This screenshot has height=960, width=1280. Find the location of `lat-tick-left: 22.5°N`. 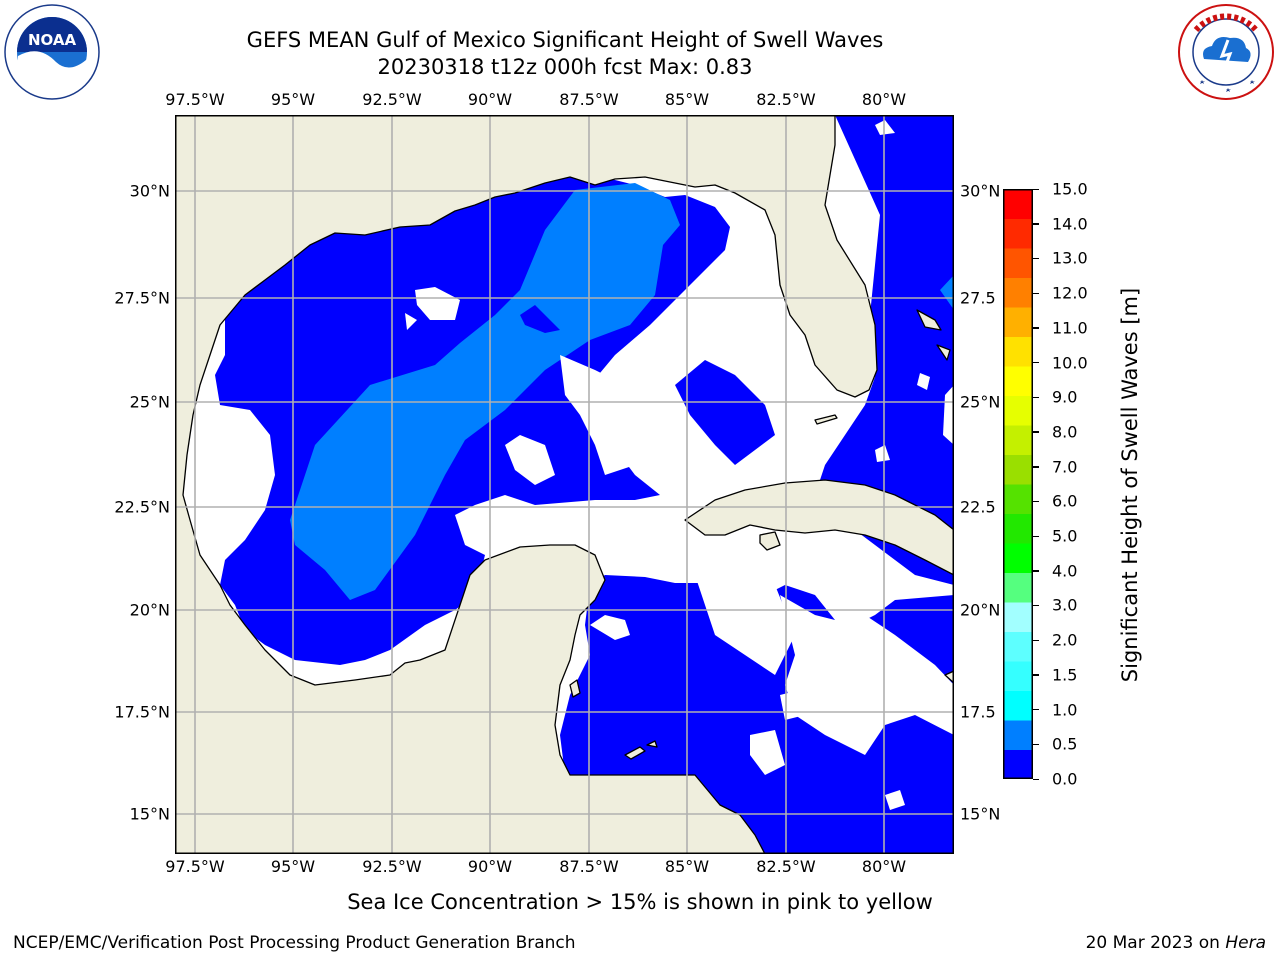

lat-tick-left: 22.5°N is located at coordinates (142, 507).